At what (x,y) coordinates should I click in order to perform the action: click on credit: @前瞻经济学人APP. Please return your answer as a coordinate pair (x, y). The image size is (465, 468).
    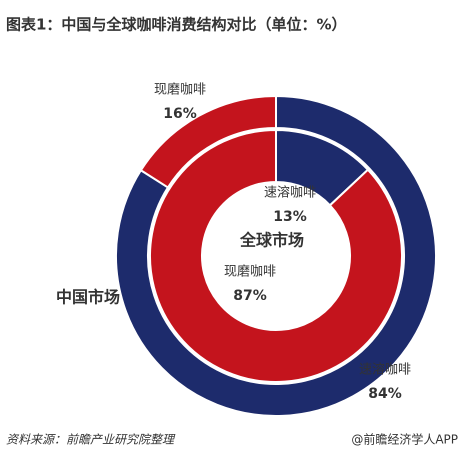
    Looking at the image, I should click on (404, 439).